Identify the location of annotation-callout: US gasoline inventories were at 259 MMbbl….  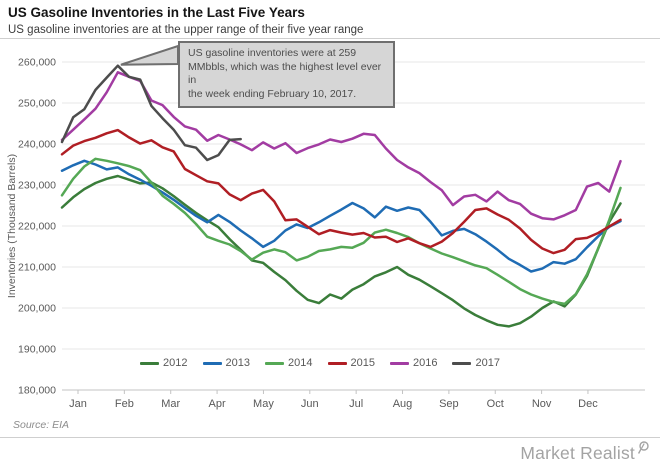
(286, 74).